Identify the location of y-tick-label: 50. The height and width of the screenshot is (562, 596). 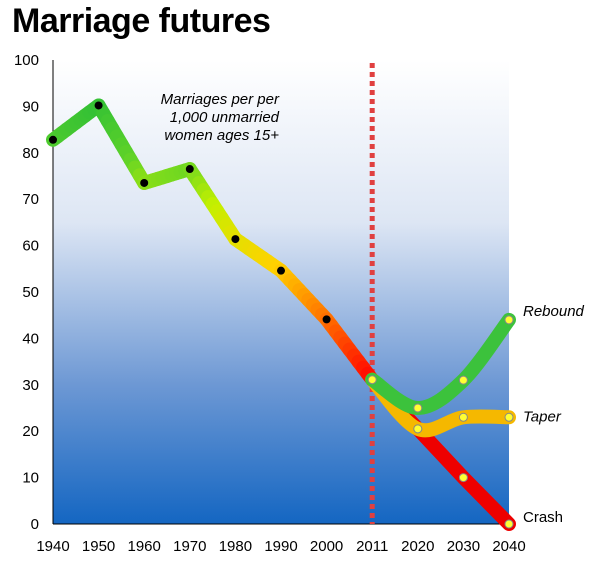
(30, 292).